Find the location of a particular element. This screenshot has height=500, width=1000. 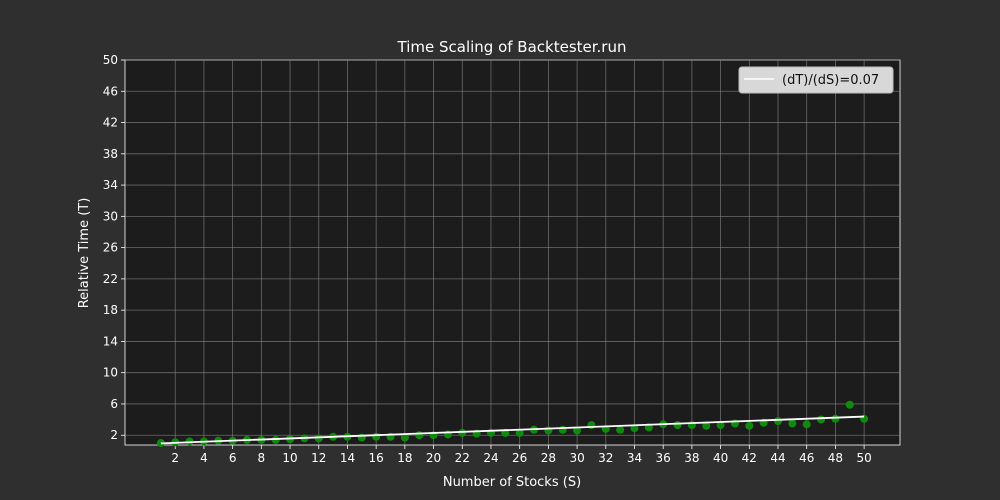

y-tick-label: 38 is located at coordinates (110, 154).